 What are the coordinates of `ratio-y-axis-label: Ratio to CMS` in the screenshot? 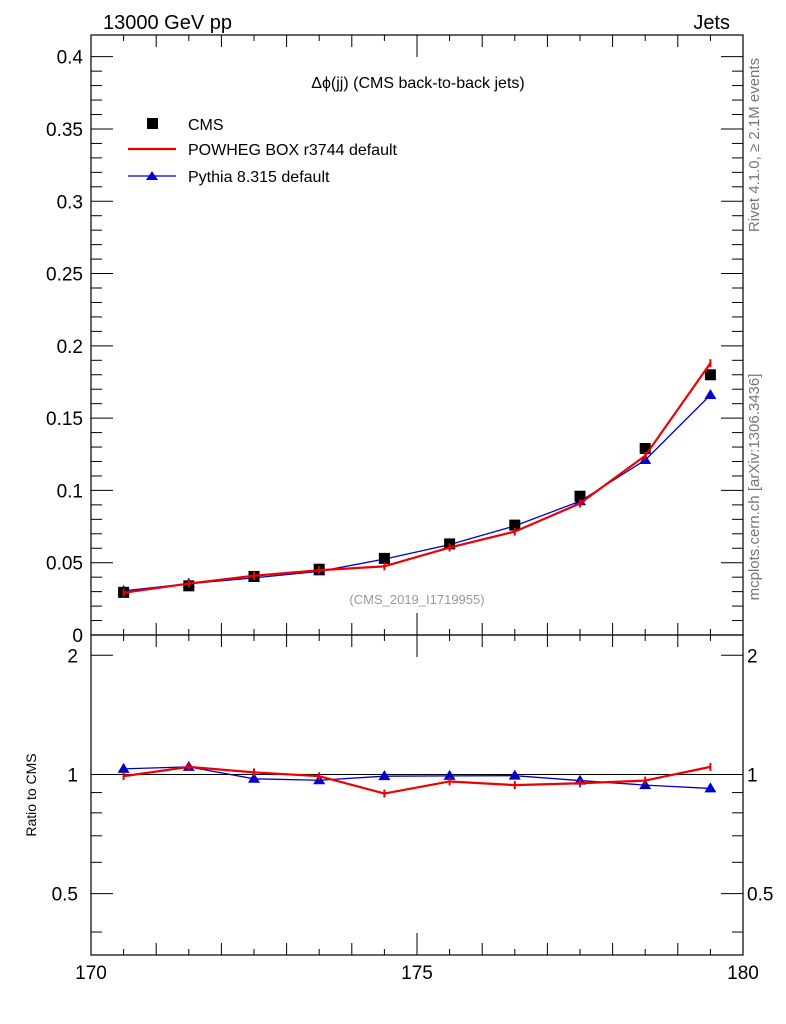 It's located at (31, 794).